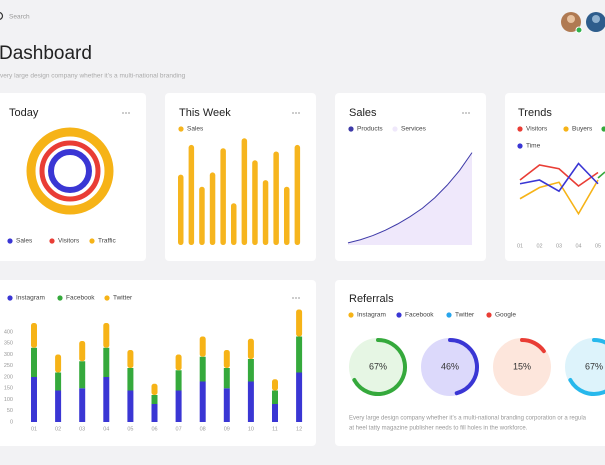 The height and width of the screenshot is (465, 605). What do you see at coordinates (154, 429) in the screenshot?
I see `x-tick-label: 06` at bounding box center [154, 429].